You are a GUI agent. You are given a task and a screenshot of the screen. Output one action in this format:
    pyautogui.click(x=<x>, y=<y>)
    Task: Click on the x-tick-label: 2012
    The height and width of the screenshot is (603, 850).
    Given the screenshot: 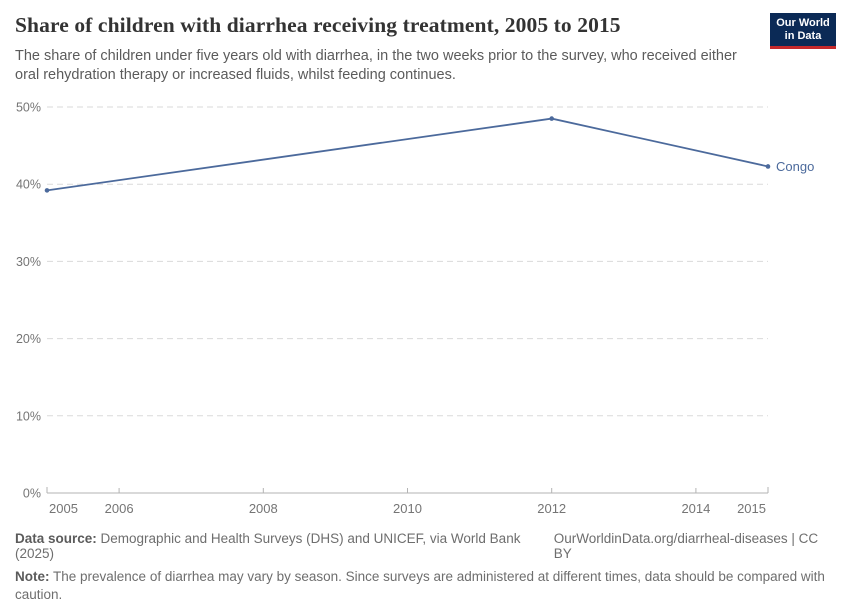 What is the action you would take?
    pyautogui.click(x=551, y=508)
    